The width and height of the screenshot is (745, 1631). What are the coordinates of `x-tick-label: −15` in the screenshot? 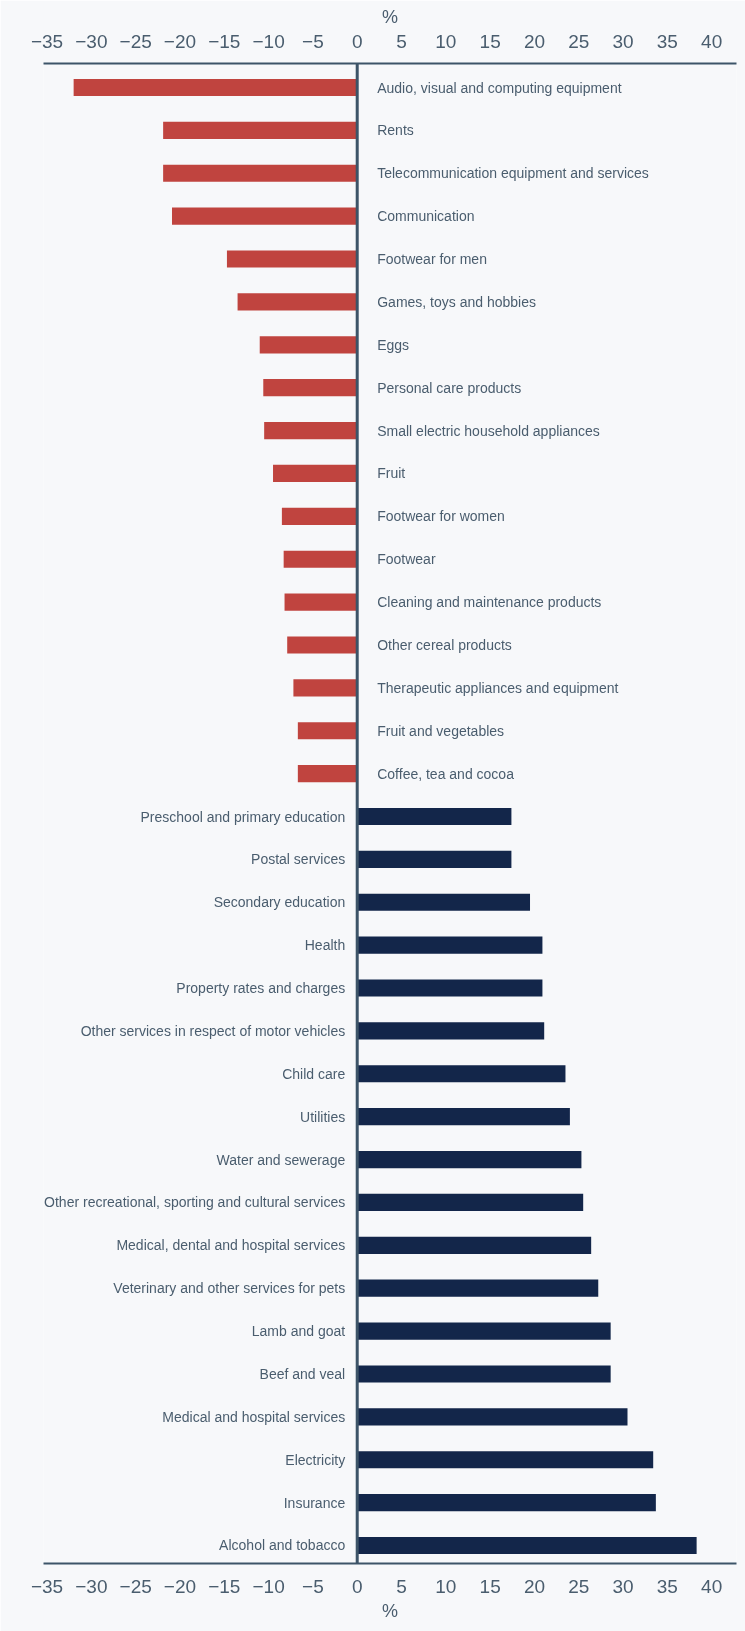 It's located at (224, 1586).